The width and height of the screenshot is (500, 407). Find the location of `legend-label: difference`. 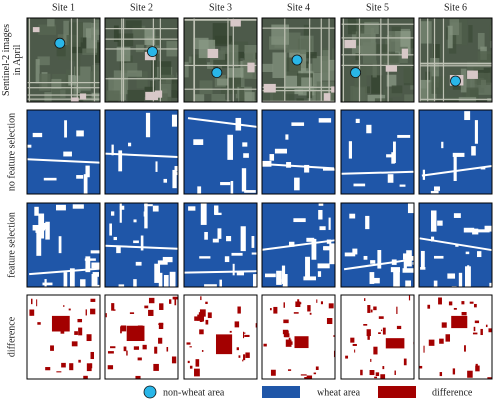

legend-label: difference is located at coordinates (452, 392).